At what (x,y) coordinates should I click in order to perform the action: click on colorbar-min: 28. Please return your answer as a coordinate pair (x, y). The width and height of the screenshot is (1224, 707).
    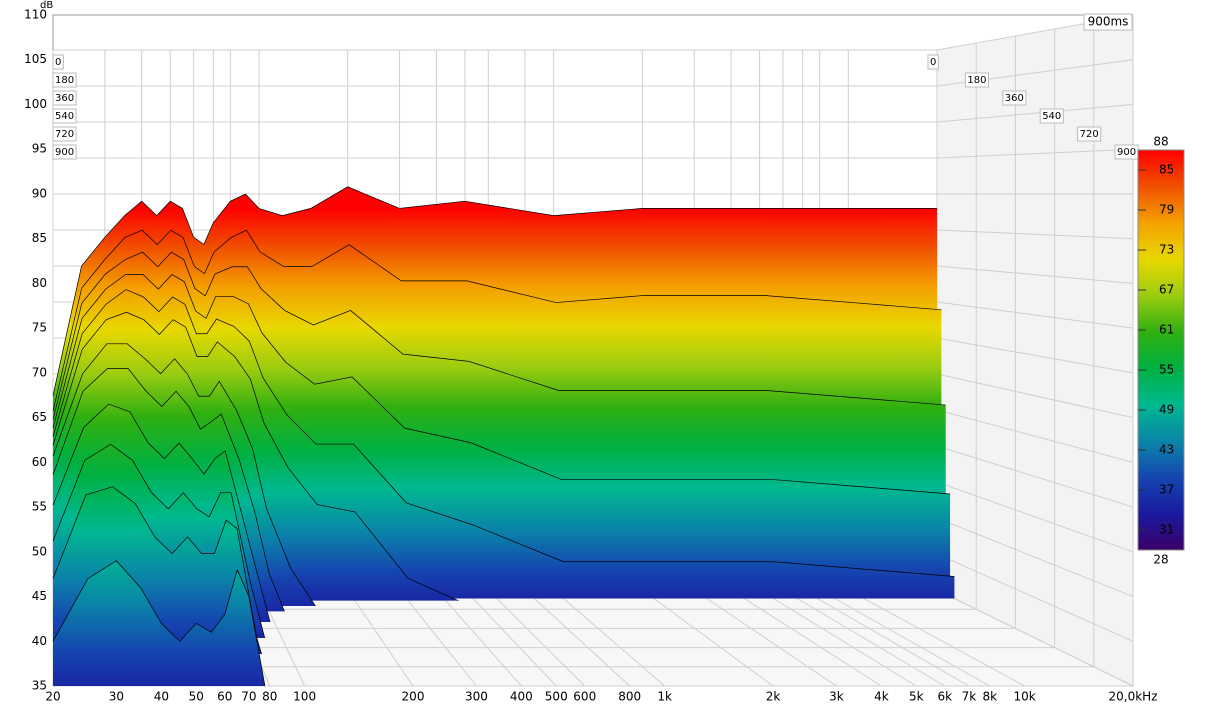
    Looking at the image, I should click on (1160, 560).